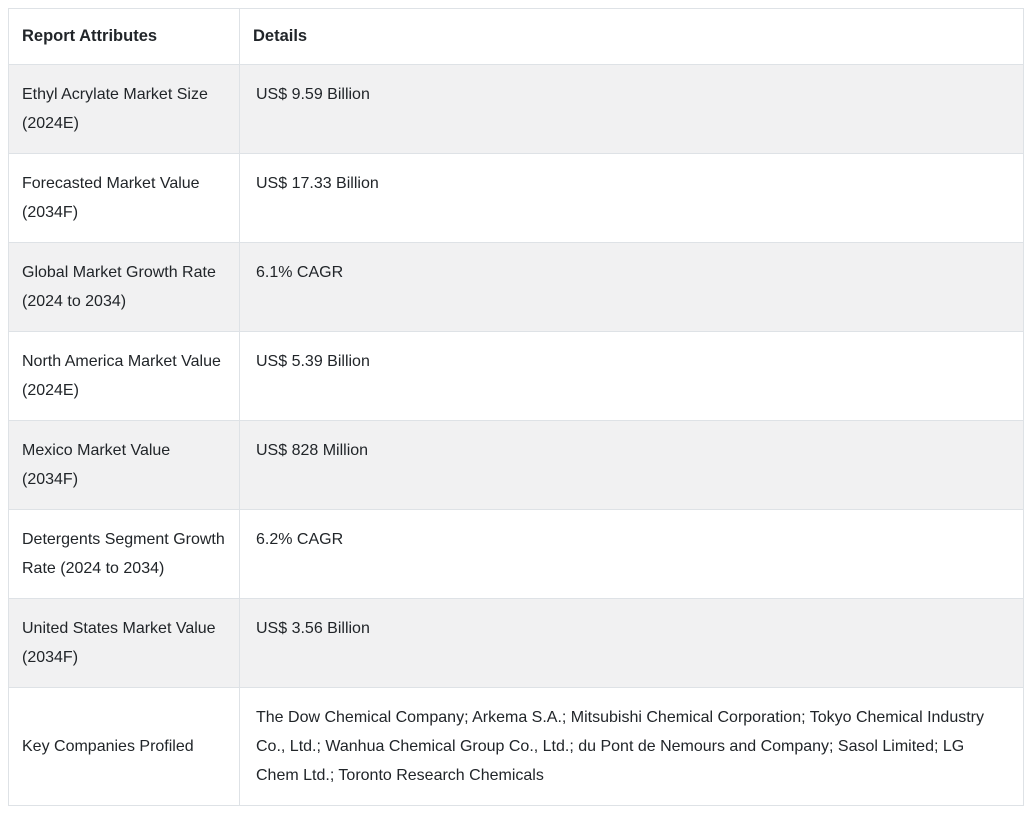  What do you see at coordinates (124, 746) in the screenshot?
I see `attribute-cell: Key Companies Profiled` at bounding box center [124, 746].